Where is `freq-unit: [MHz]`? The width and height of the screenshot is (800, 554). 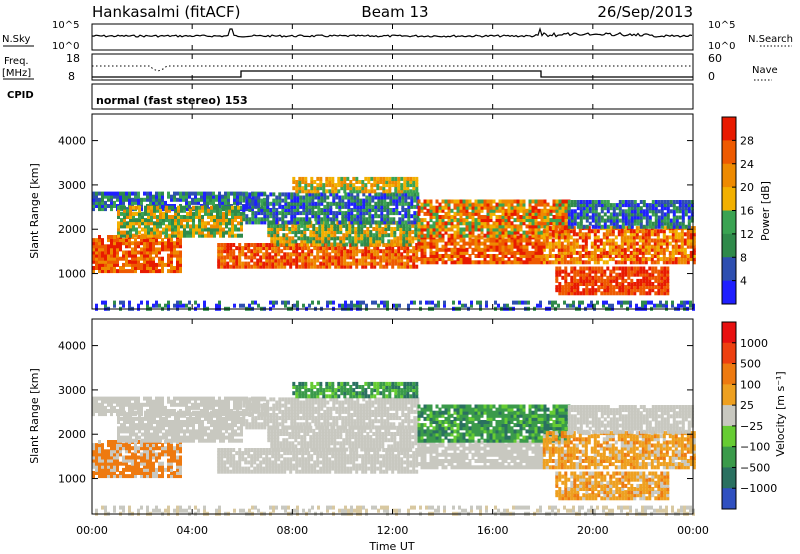 freq-unit: [MHz] is located at coordinates (16, 73).